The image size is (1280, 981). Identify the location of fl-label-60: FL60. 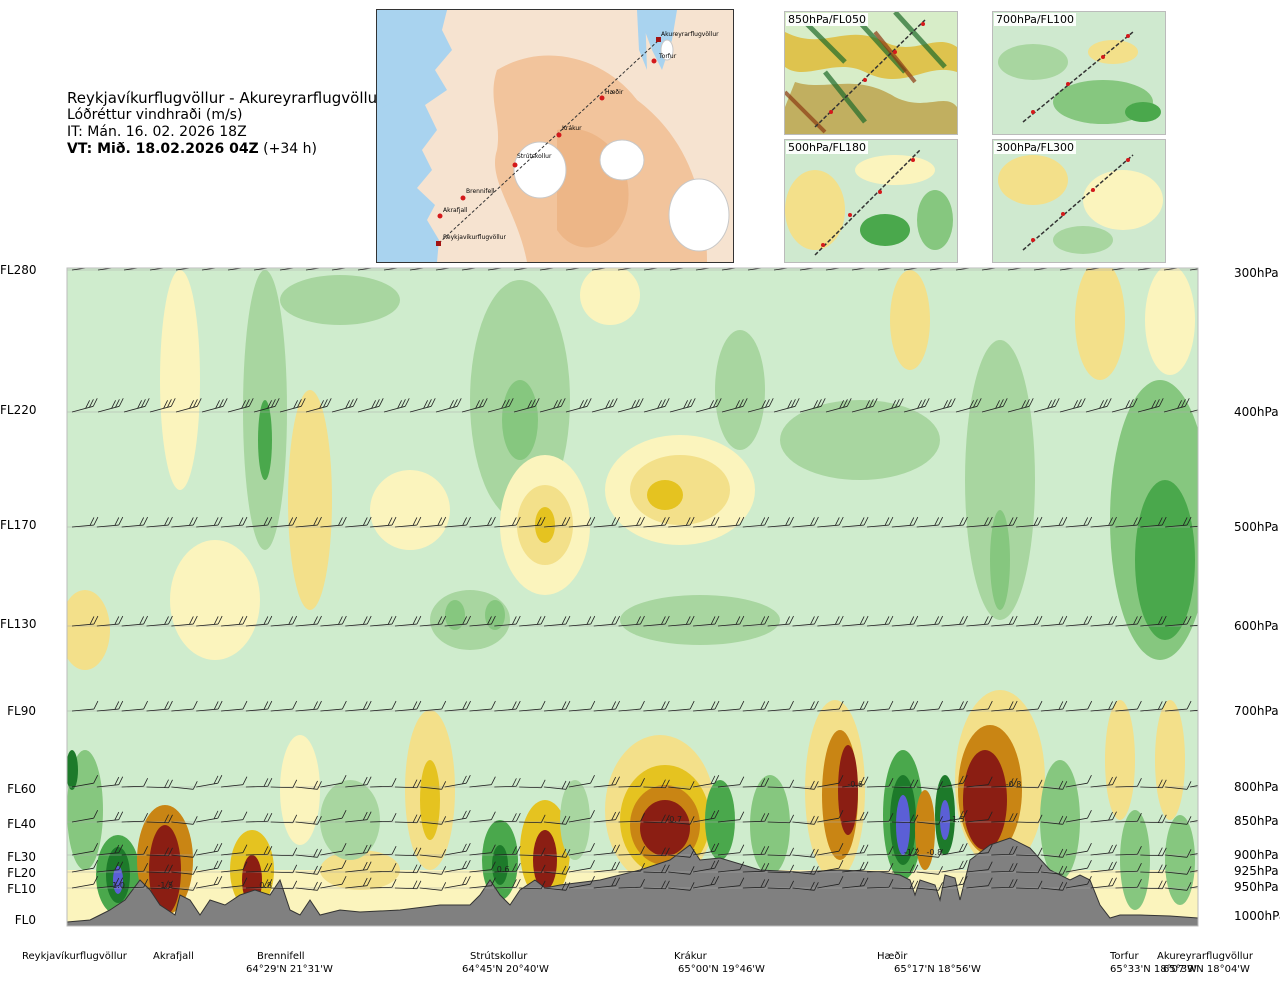
(21, 789).